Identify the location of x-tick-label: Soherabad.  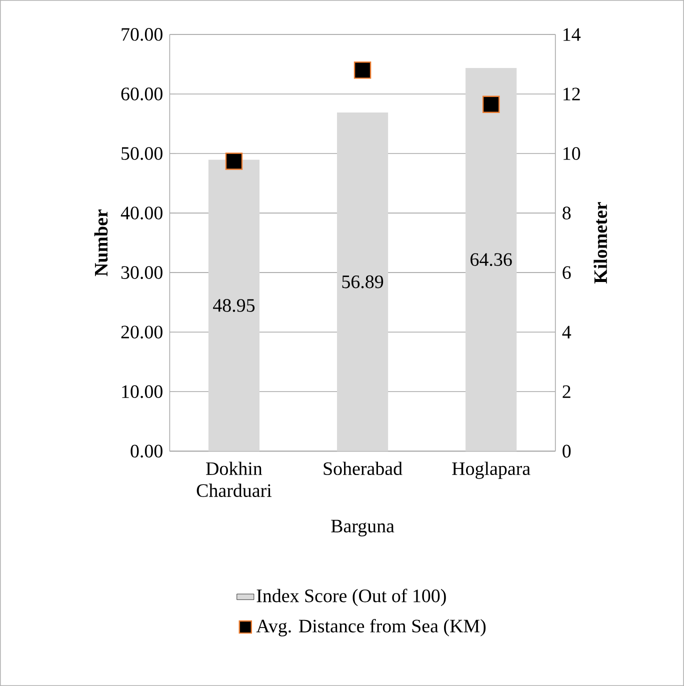
(363, 469).